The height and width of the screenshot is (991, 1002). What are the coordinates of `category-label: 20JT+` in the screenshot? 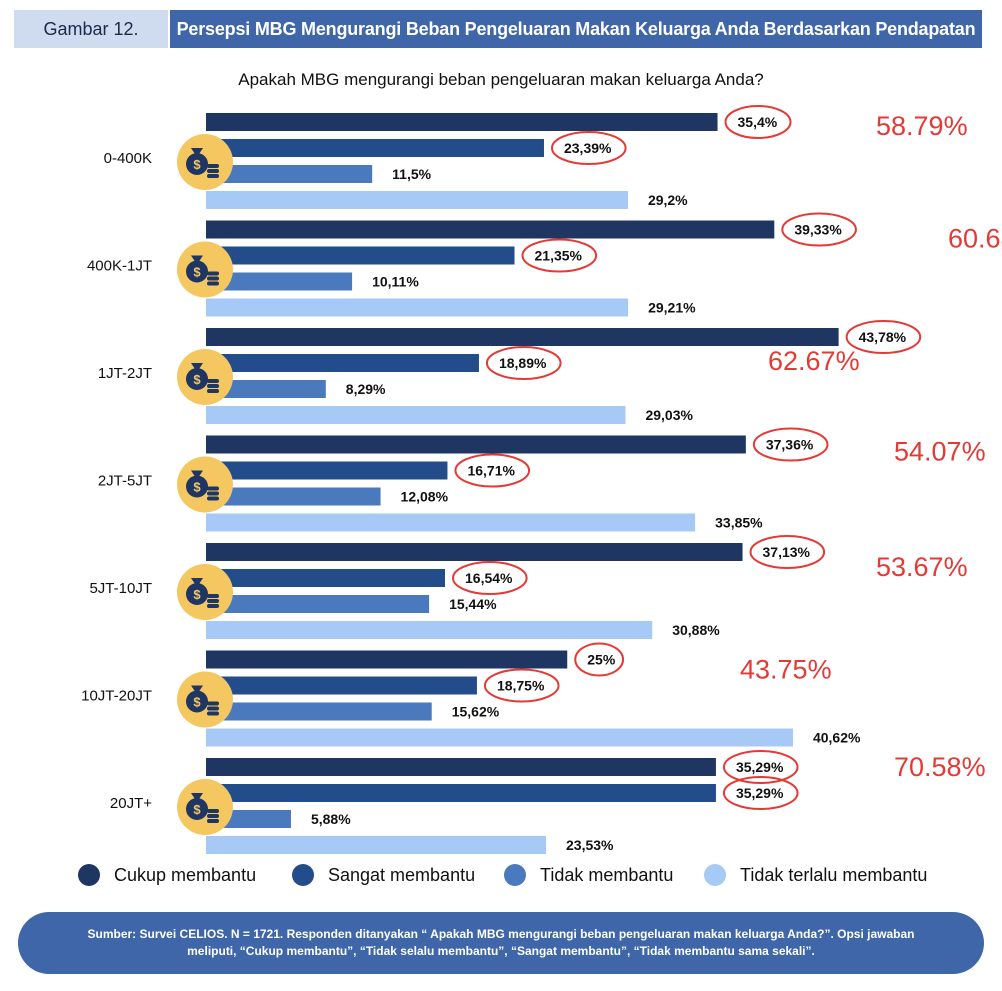 It's located at (131, 803).